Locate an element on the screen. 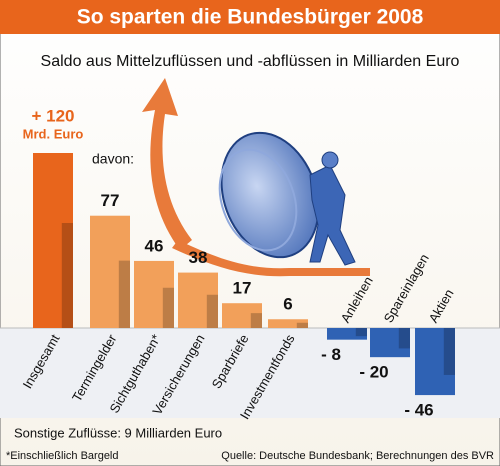  title-bar is located at coordinates (250, 17).